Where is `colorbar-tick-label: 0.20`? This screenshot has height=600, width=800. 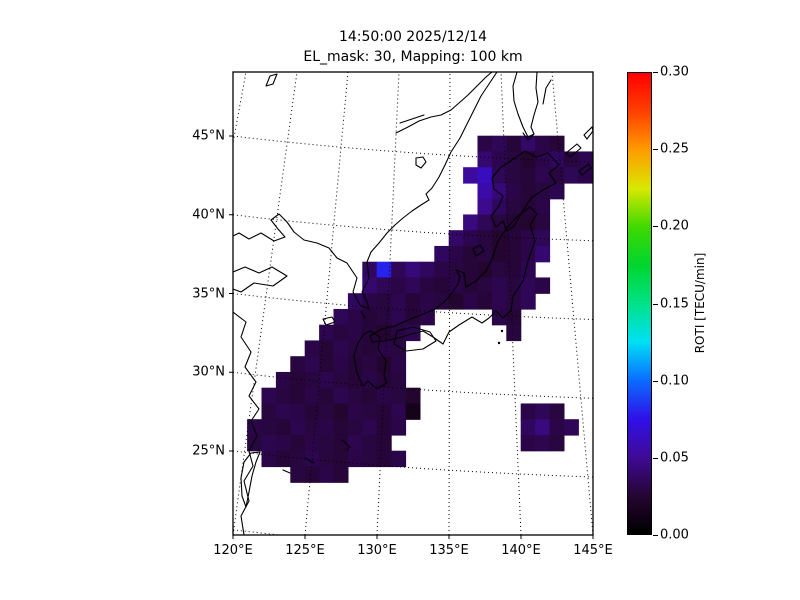
colorbar-tick-label: 0.20 is located at coordinates (674, 226).